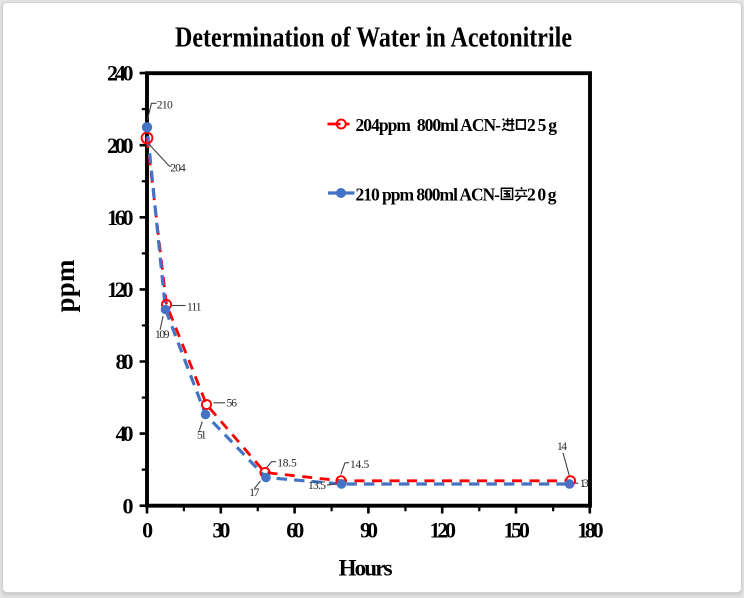 This screenshot has width=744, height=598. I want to click on svg-text: 20g, so click(542, 195).